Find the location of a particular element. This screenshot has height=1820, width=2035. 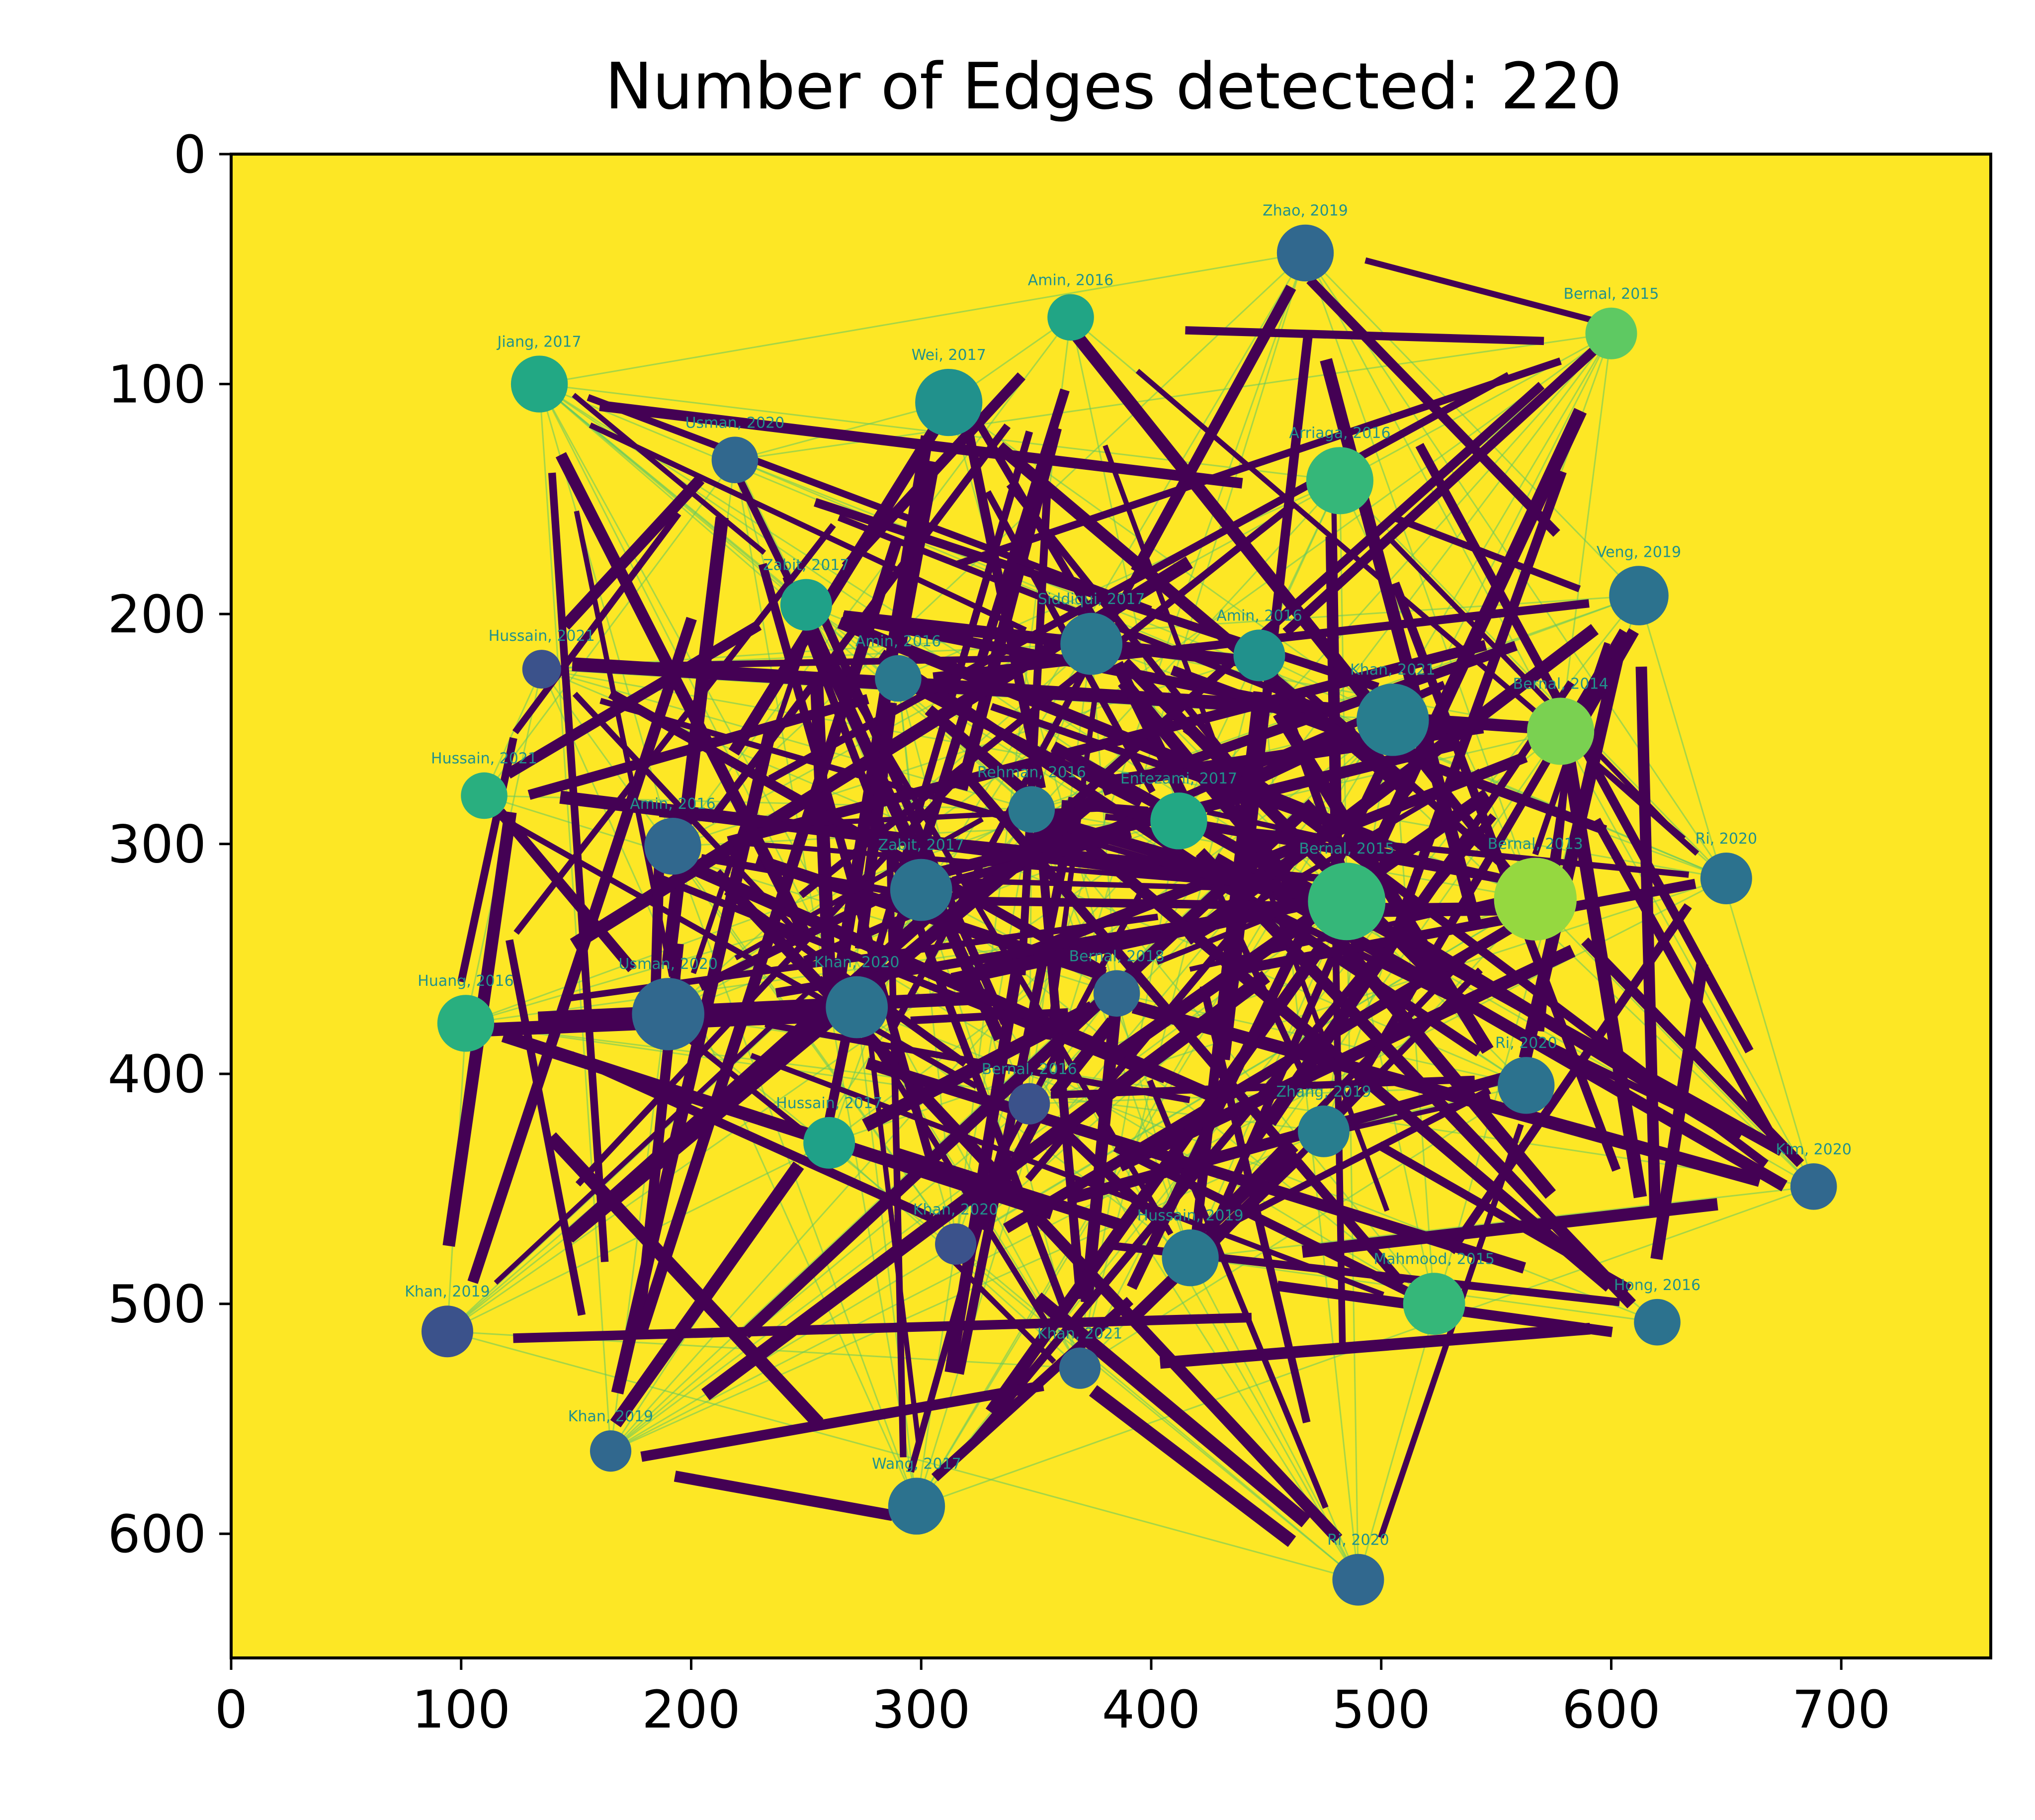

node-label: Bernal, 2015 is located at coordinates (1346, 849).